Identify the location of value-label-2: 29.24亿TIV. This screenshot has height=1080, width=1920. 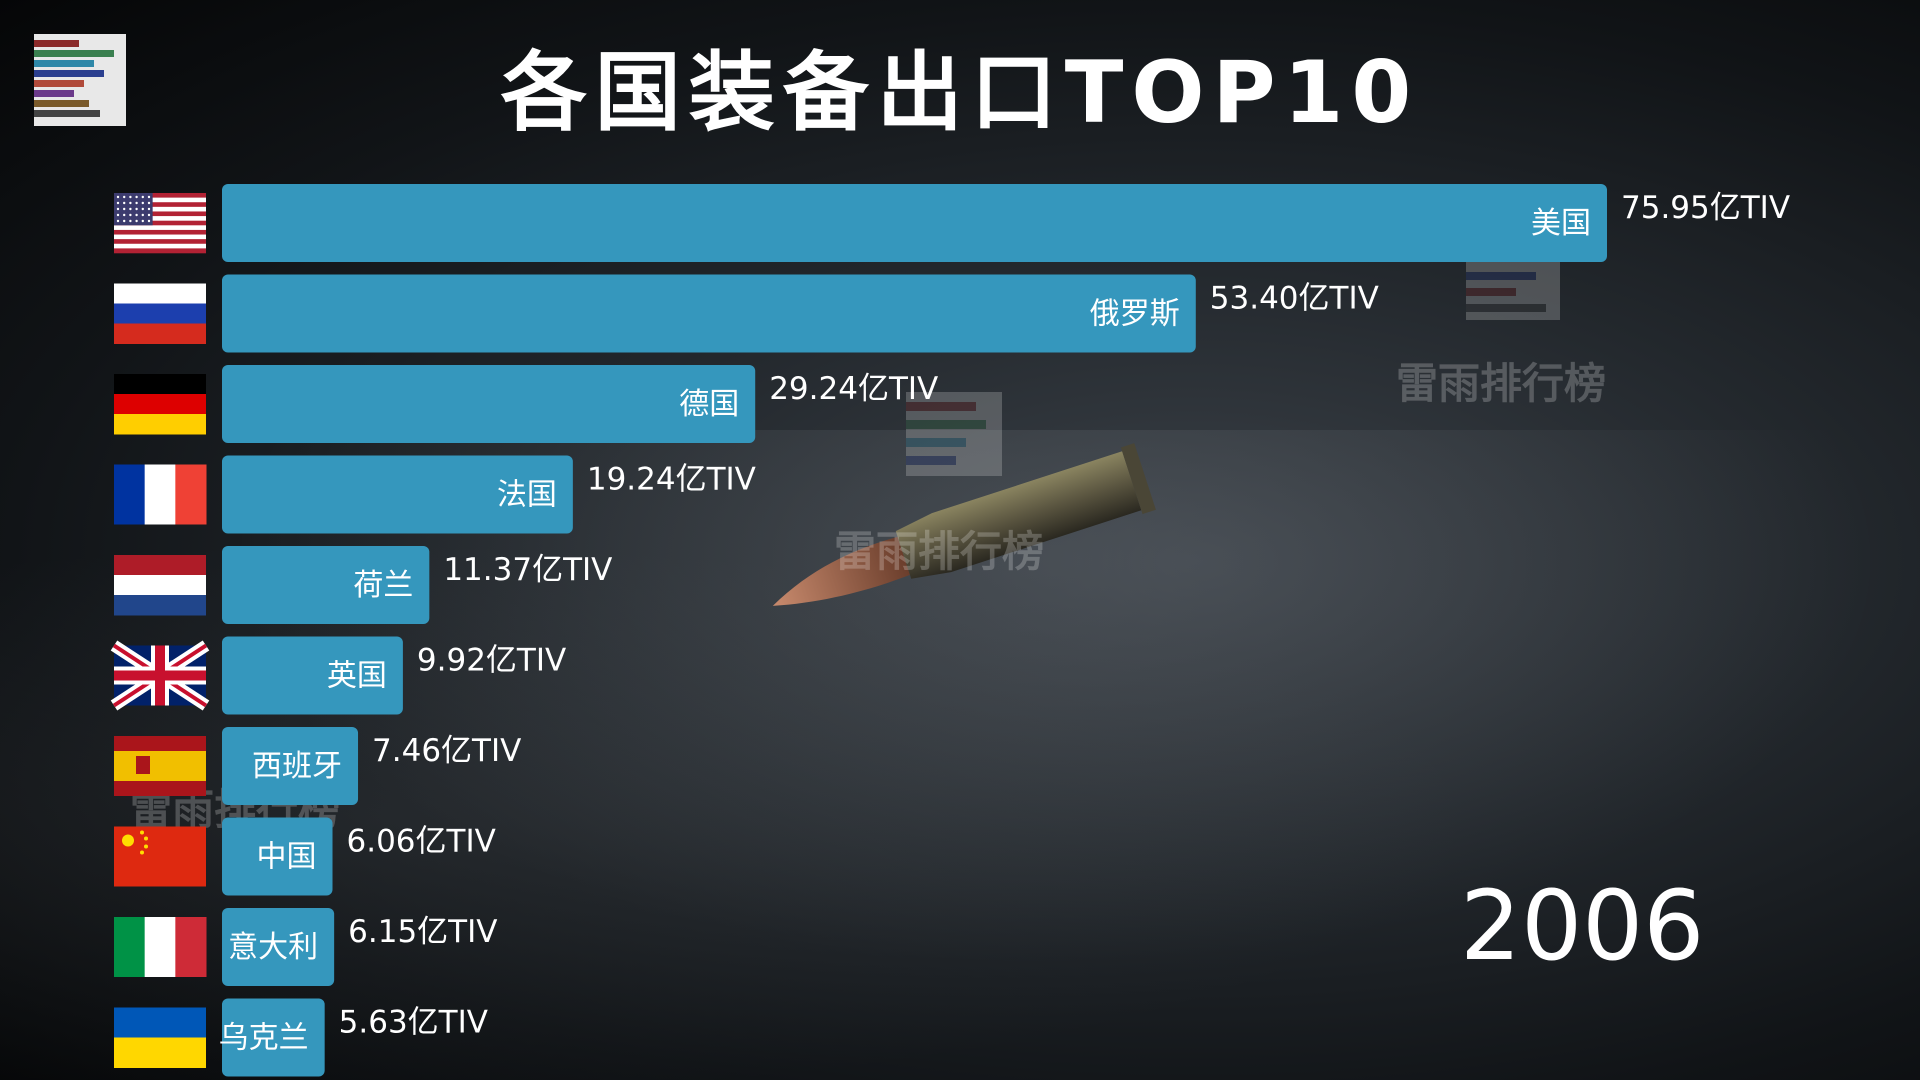
(853, 389).